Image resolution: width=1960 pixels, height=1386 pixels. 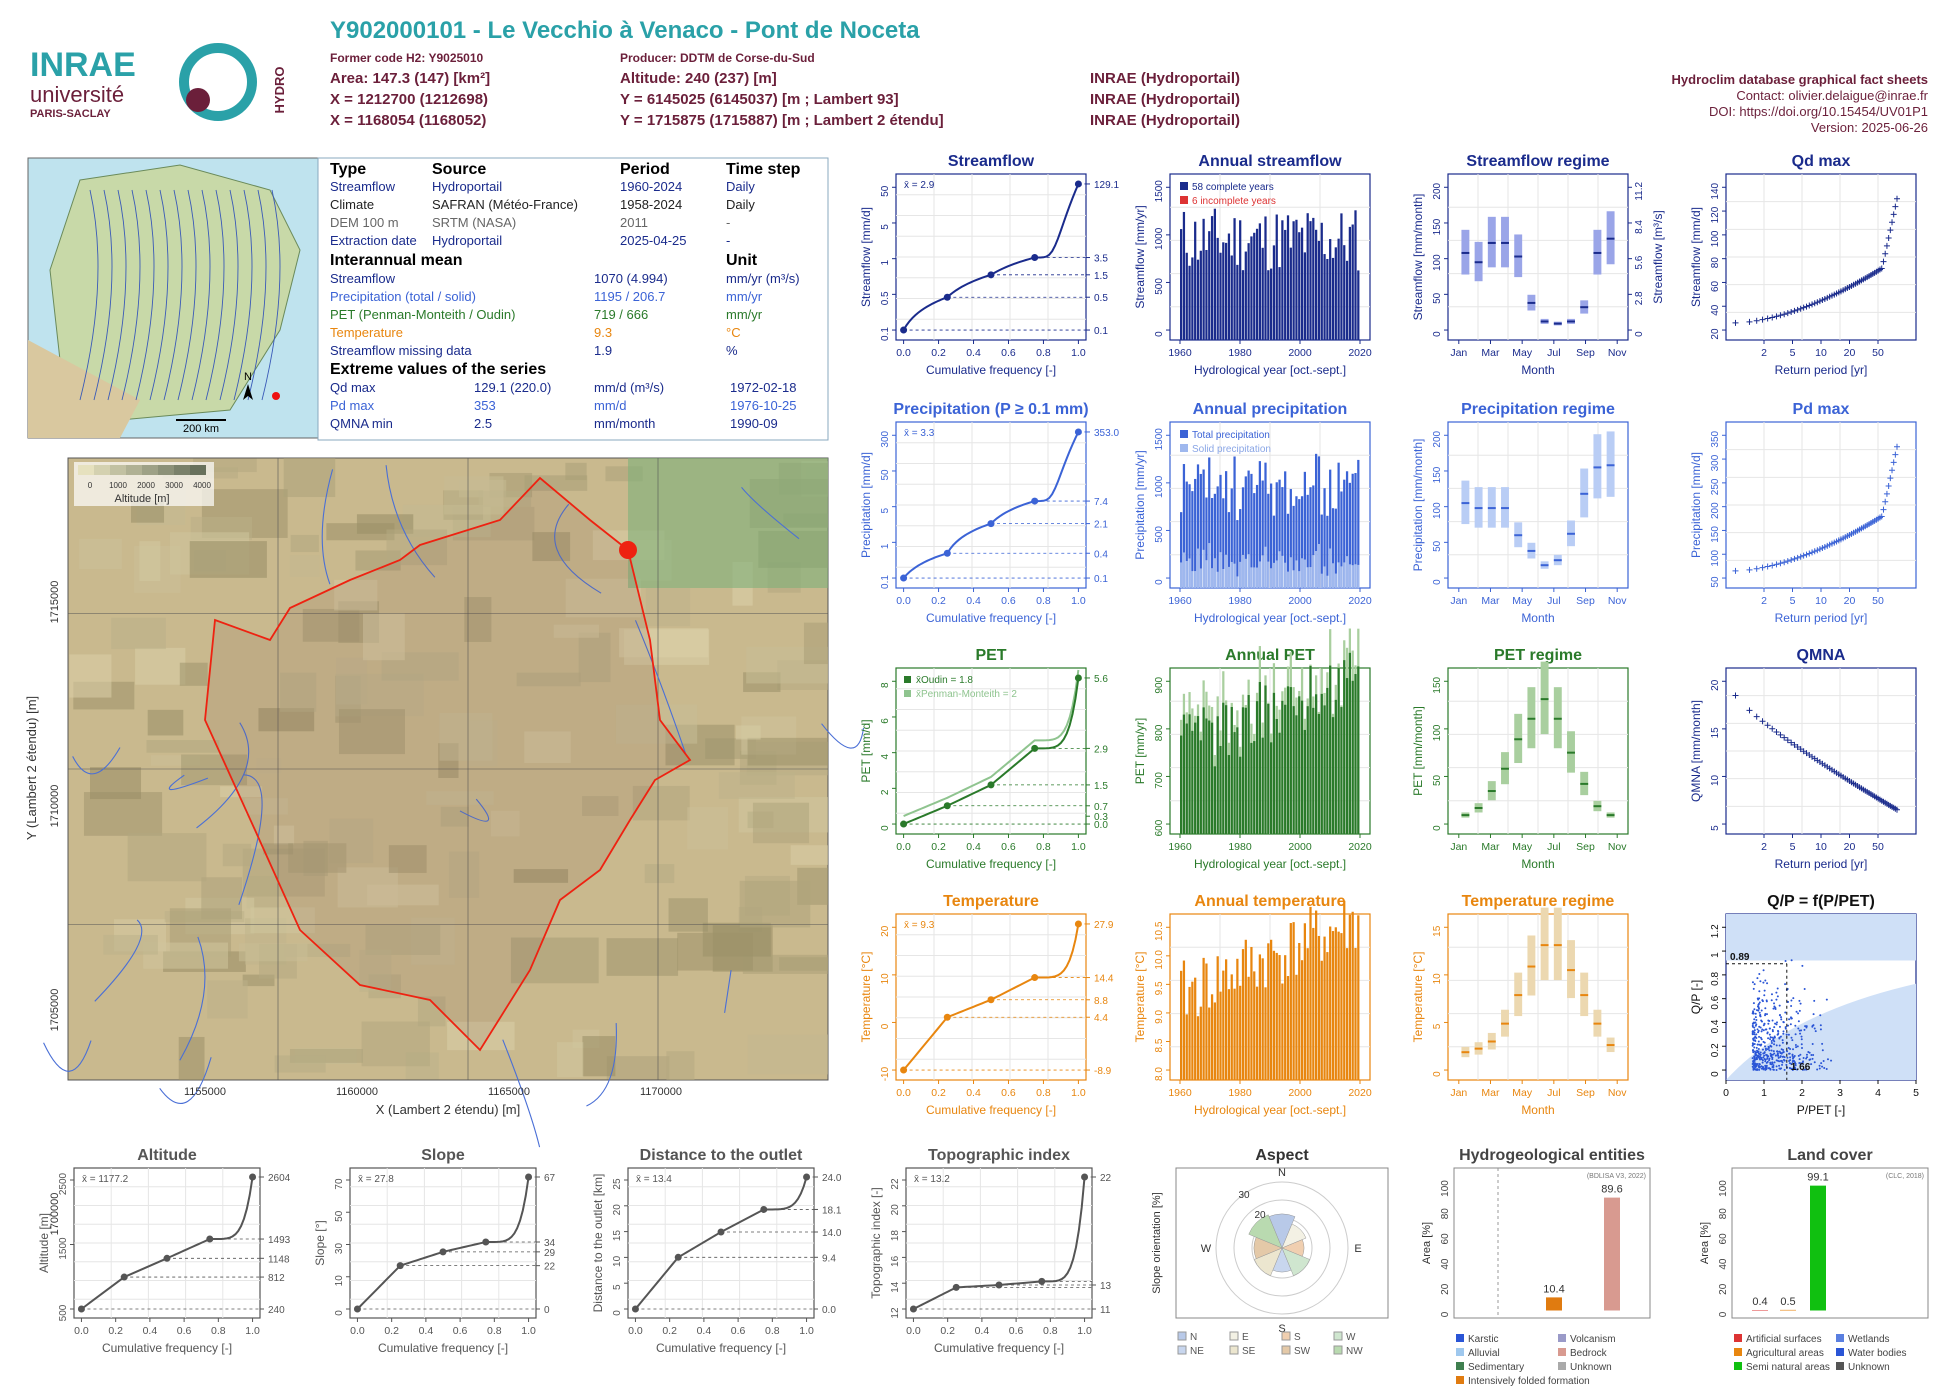 What do you see at coordinates (1554, 1304) in the screenshot?
I see `area-bar` at bounding box center [1554, 1304].